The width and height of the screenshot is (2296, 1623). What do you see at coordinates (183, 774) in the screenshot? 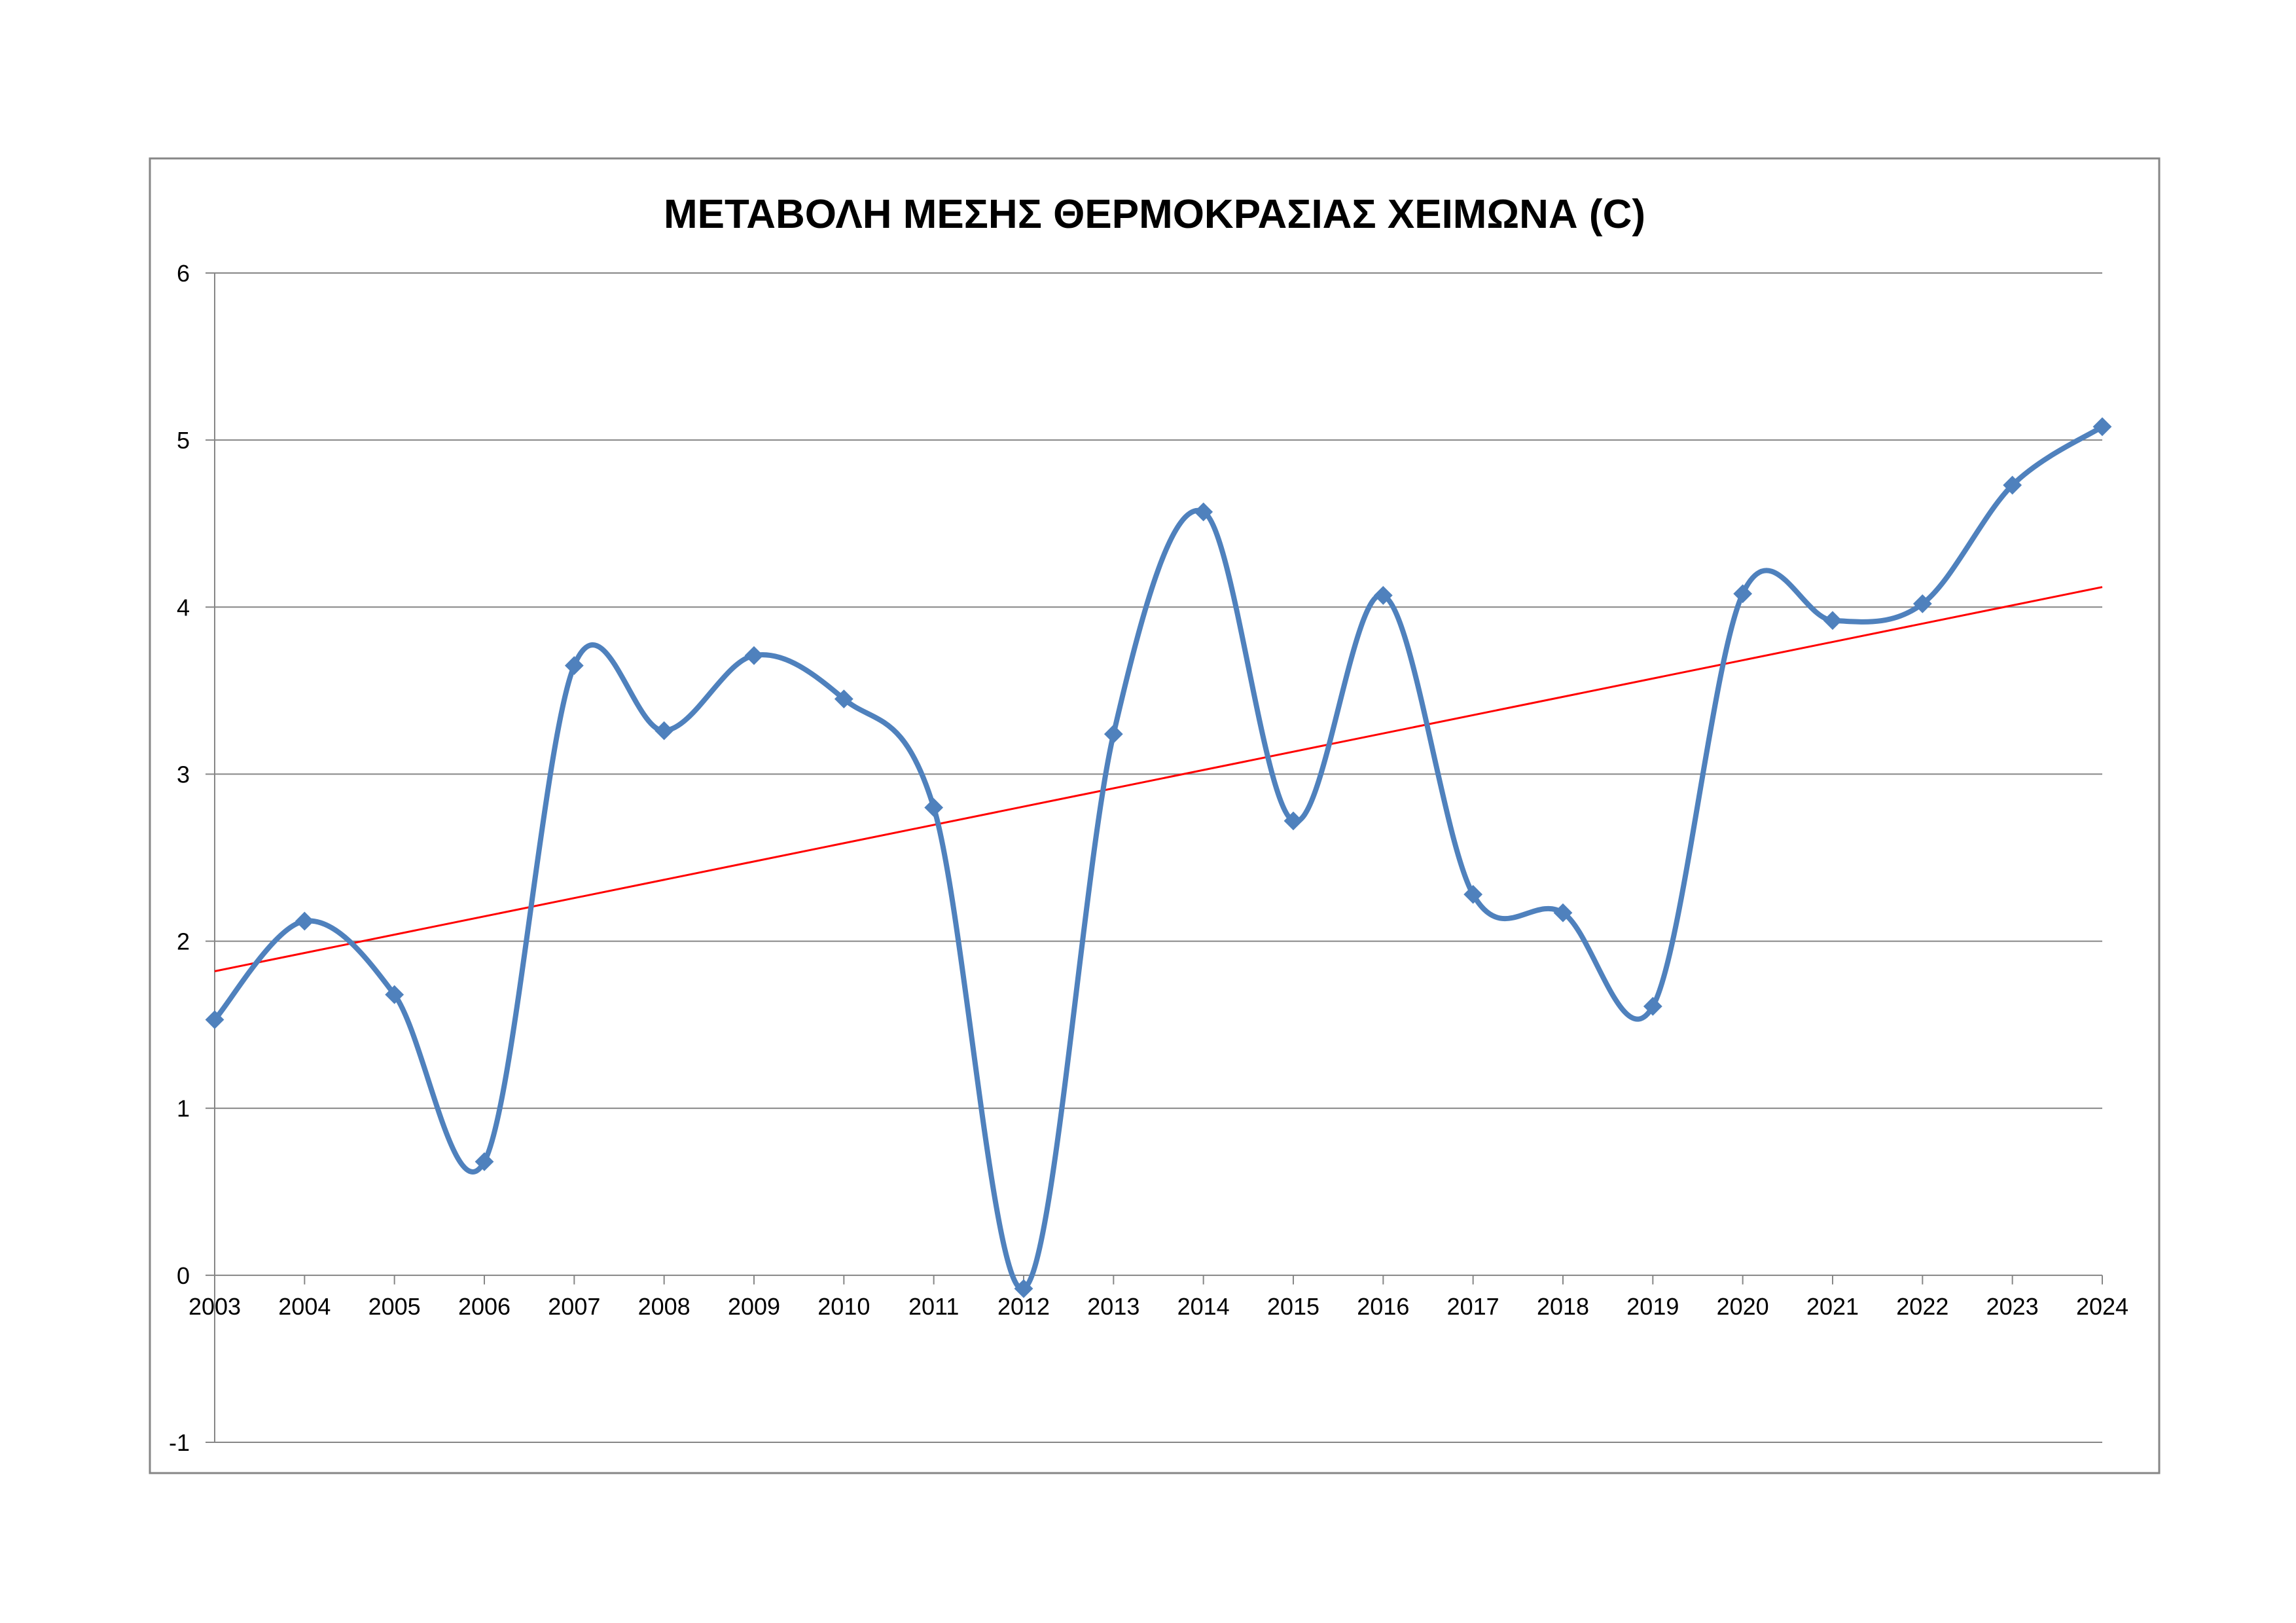
I see `y-tick-label: 3` at bounding box center [183, 774].